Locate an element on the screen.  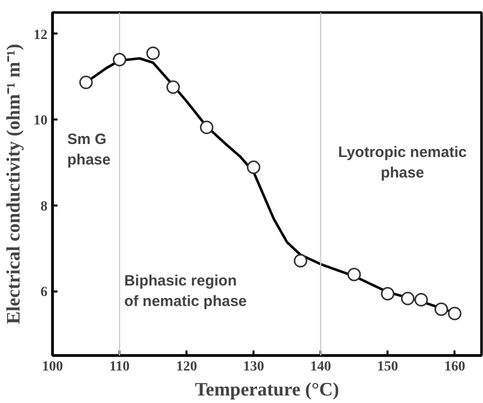
annotation: Biphasic region of nematic phase is located at coordinates (185, 291).